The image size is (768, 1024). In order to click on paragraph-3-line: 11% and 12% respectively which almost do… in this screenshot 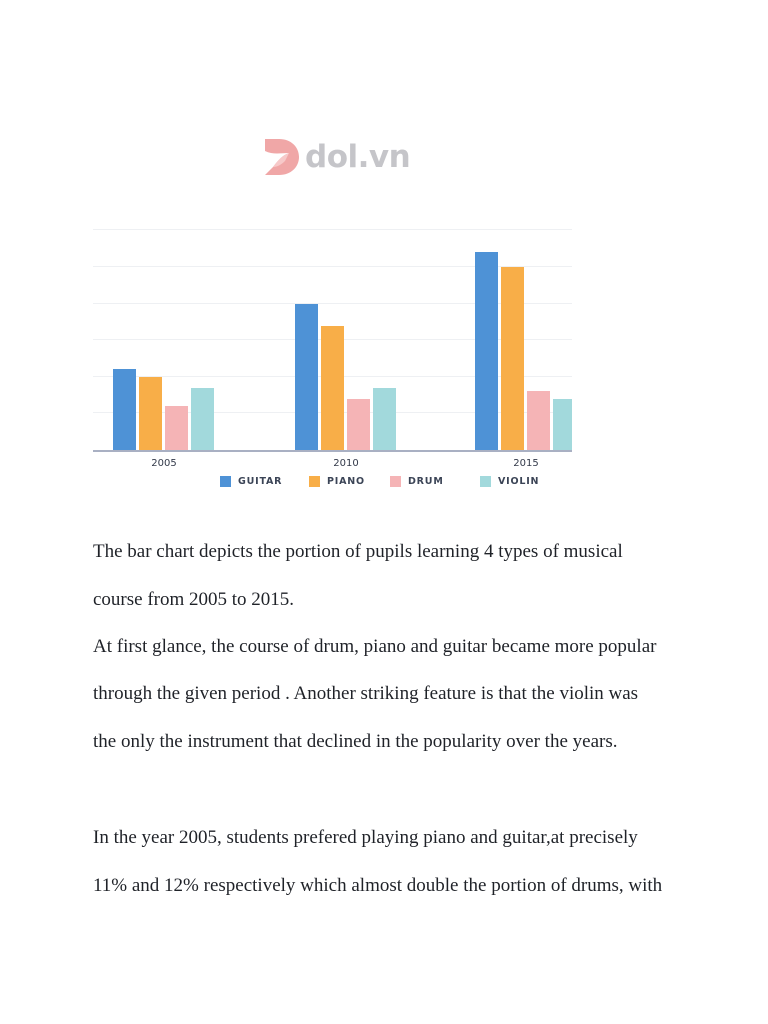, I will do `click(378, 885)`.